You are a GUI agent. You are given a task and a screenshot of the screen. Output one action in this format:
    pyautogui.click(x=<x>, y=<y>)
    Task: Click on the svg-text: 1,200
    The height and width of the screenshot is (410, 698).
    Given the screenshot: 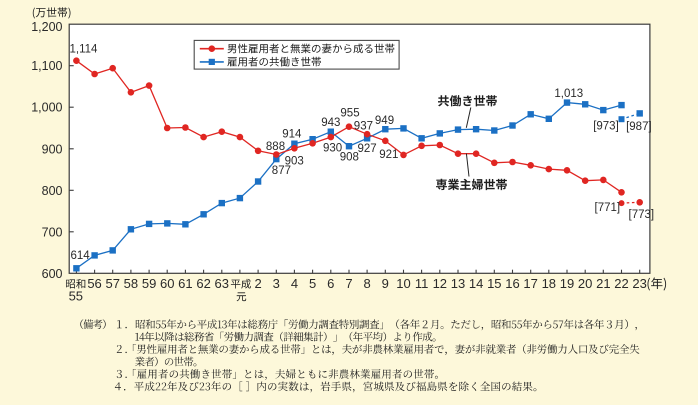 What is the action you would take?
    pyautogui.click(x=46, y=27)
    